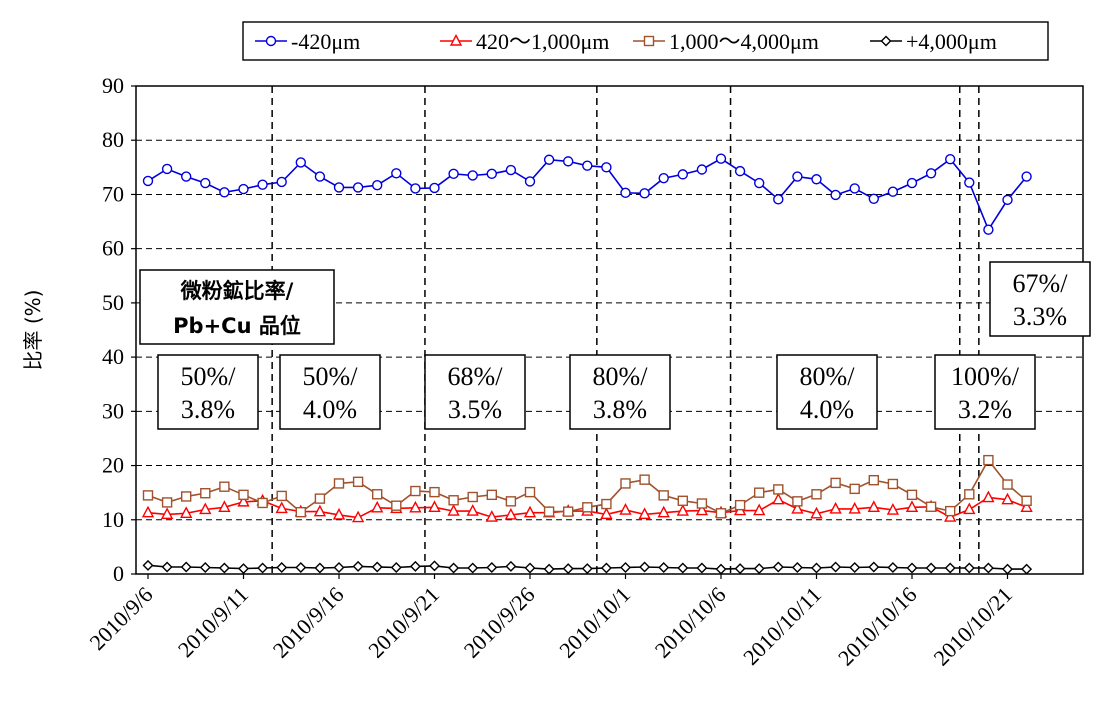 Image resolution: width=1102 pixels, height=713 pixels. Describe the element at coordinates (113, 356) in the screenshot. I see `y-tick-label: 40` at that location.